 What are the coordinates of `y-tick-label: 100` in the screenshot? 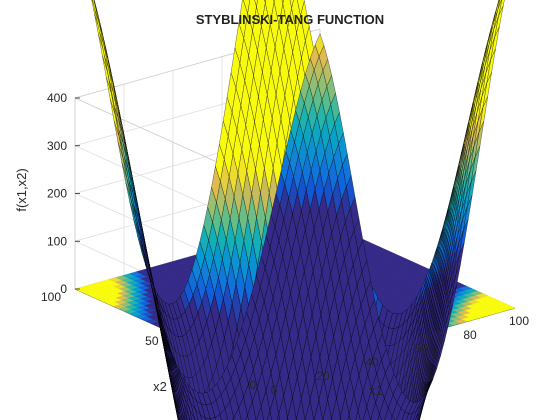 It's located at (51, 297).